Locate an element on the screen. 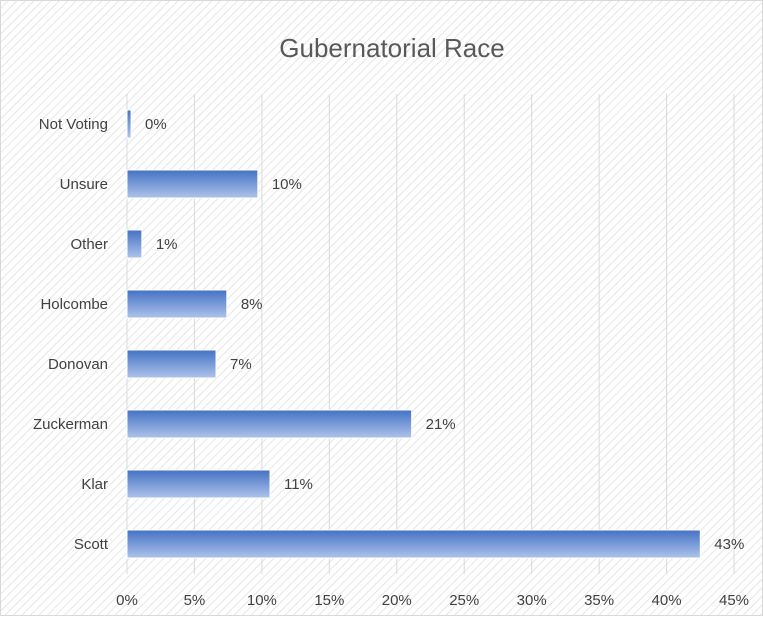 The image size is (763, 621). category-label: Donovan is located at coordinates (78, 364).